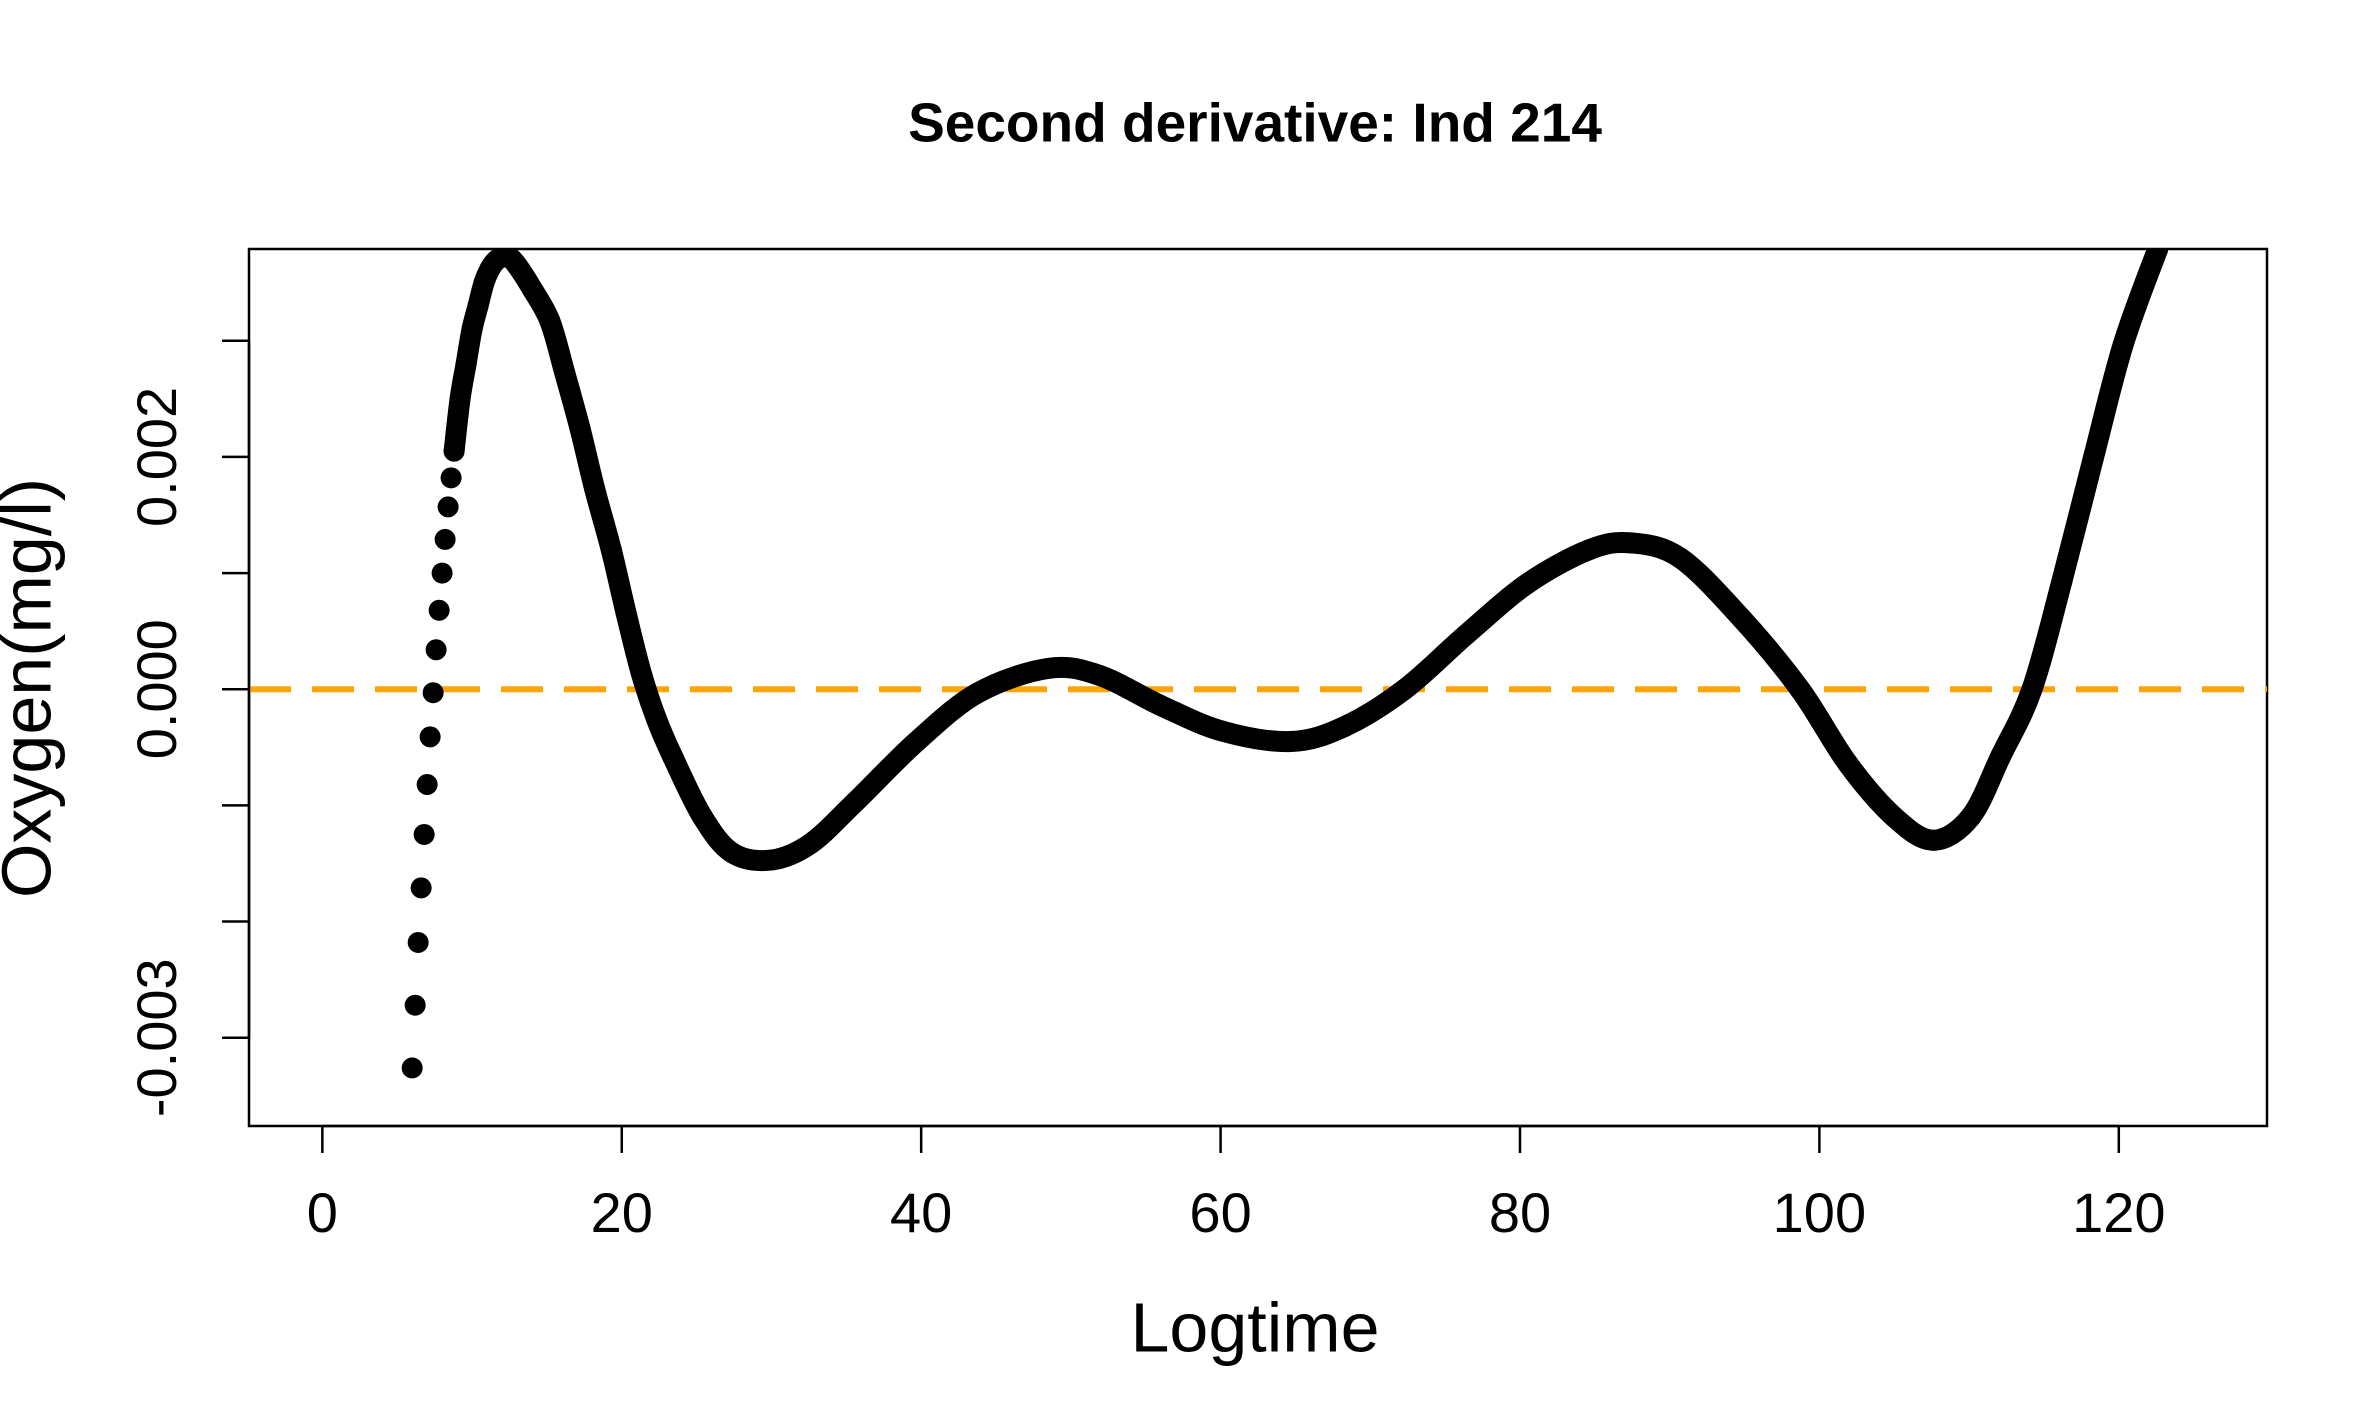 This screenshot has width=2362, height=1417. What do you see at coordinates (322, 1212) in the screenshot?
I see `x-tick-label: 0` at bounding box center [322, 1212].